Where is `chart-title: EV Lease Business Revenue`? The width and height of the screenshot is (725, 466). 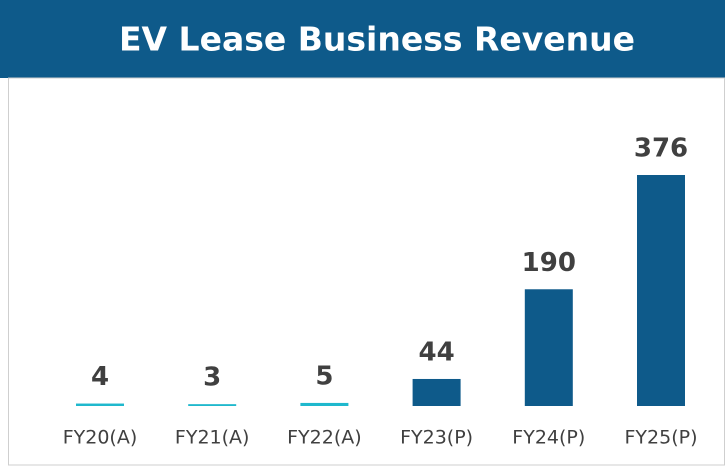
chart-title: EV Lease Business Revenue is located at coordinates (377, 39).